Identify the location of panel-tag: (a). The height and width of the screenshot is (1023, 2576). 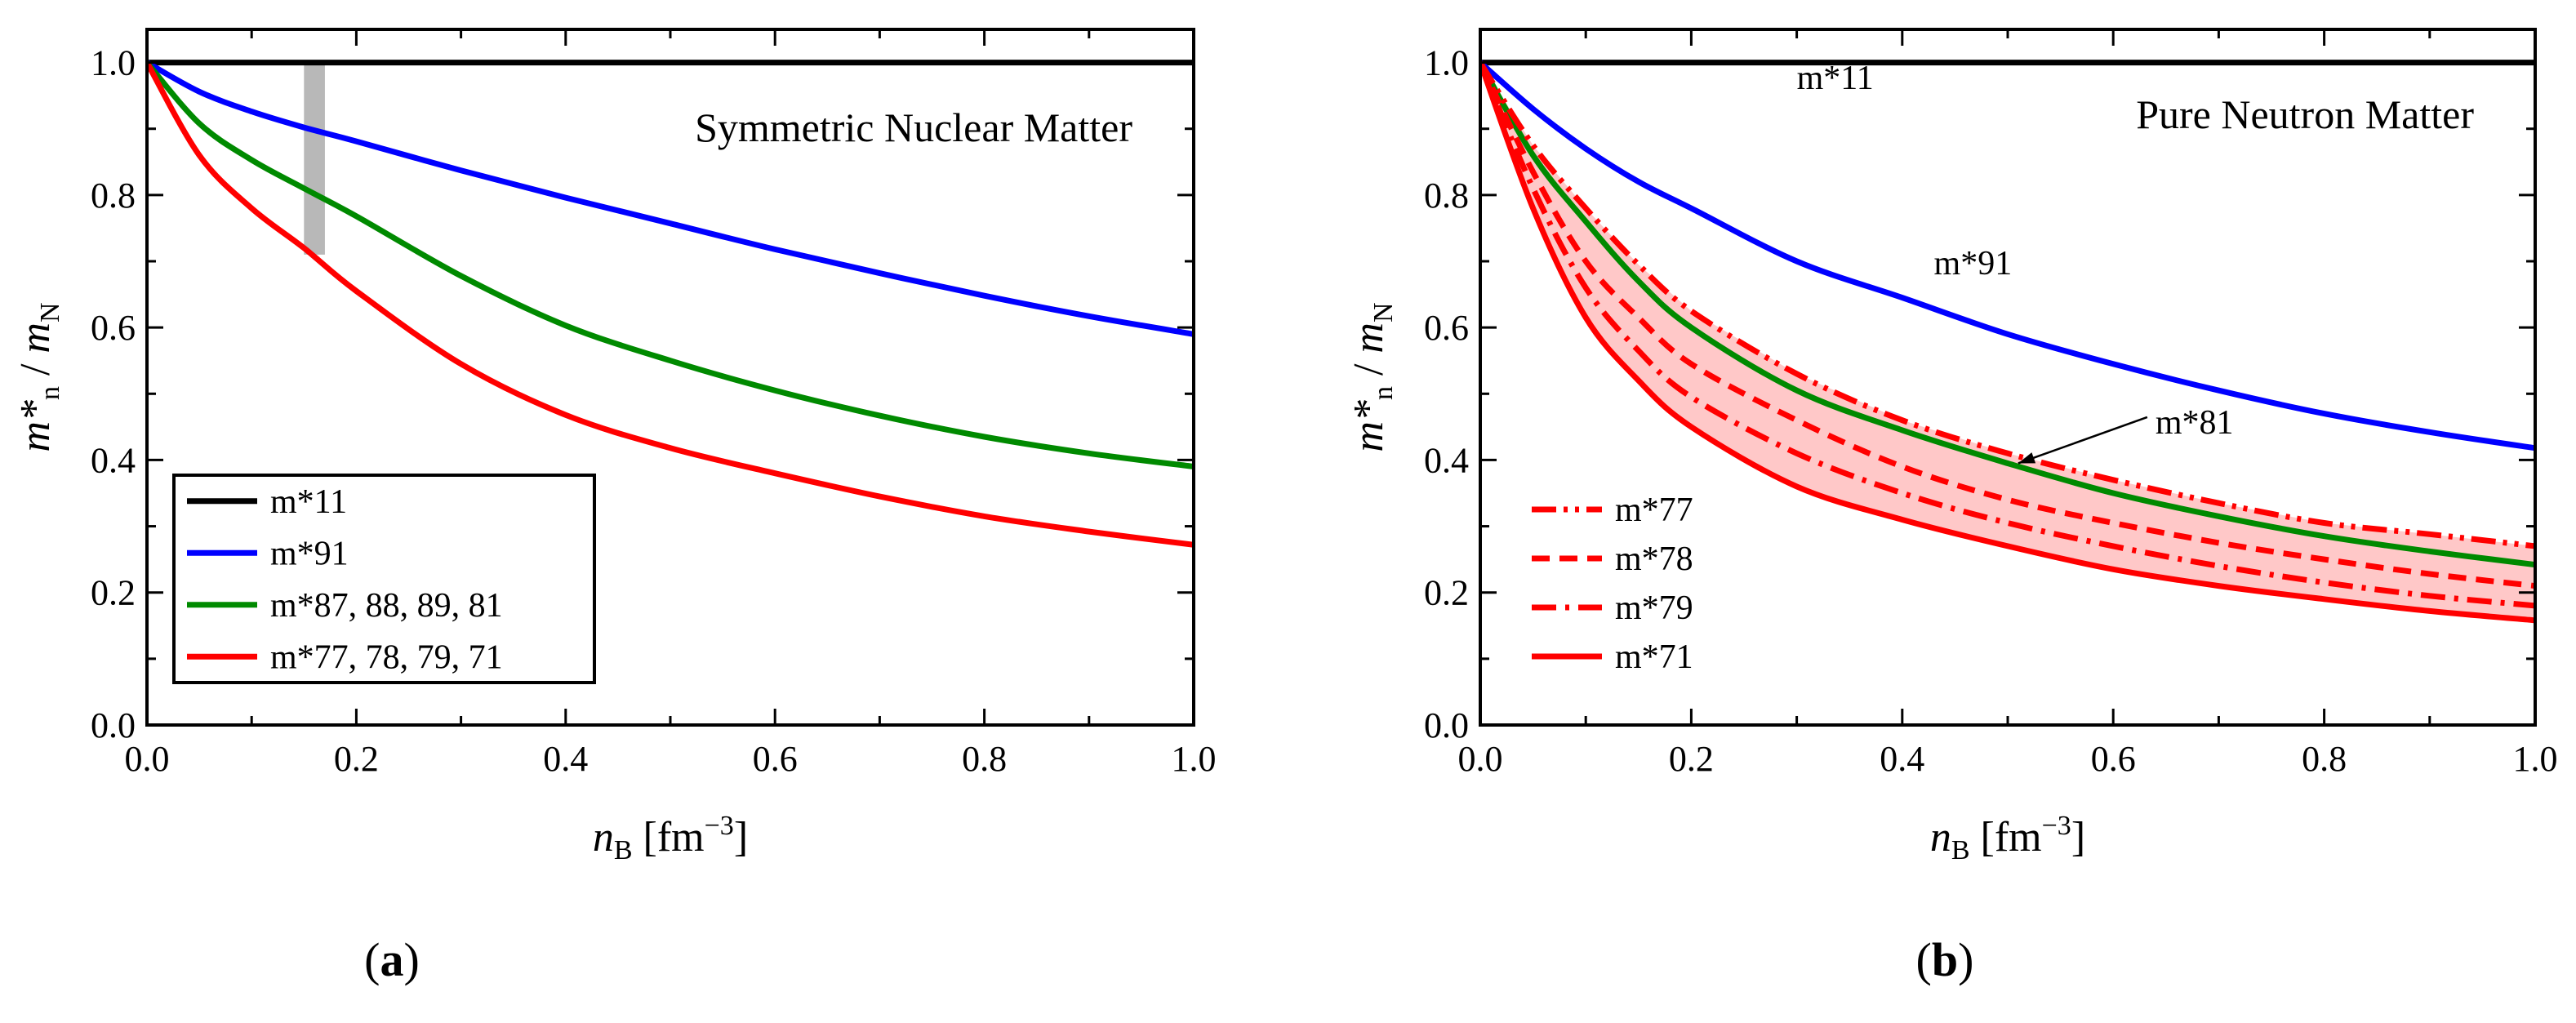
(392, 960).